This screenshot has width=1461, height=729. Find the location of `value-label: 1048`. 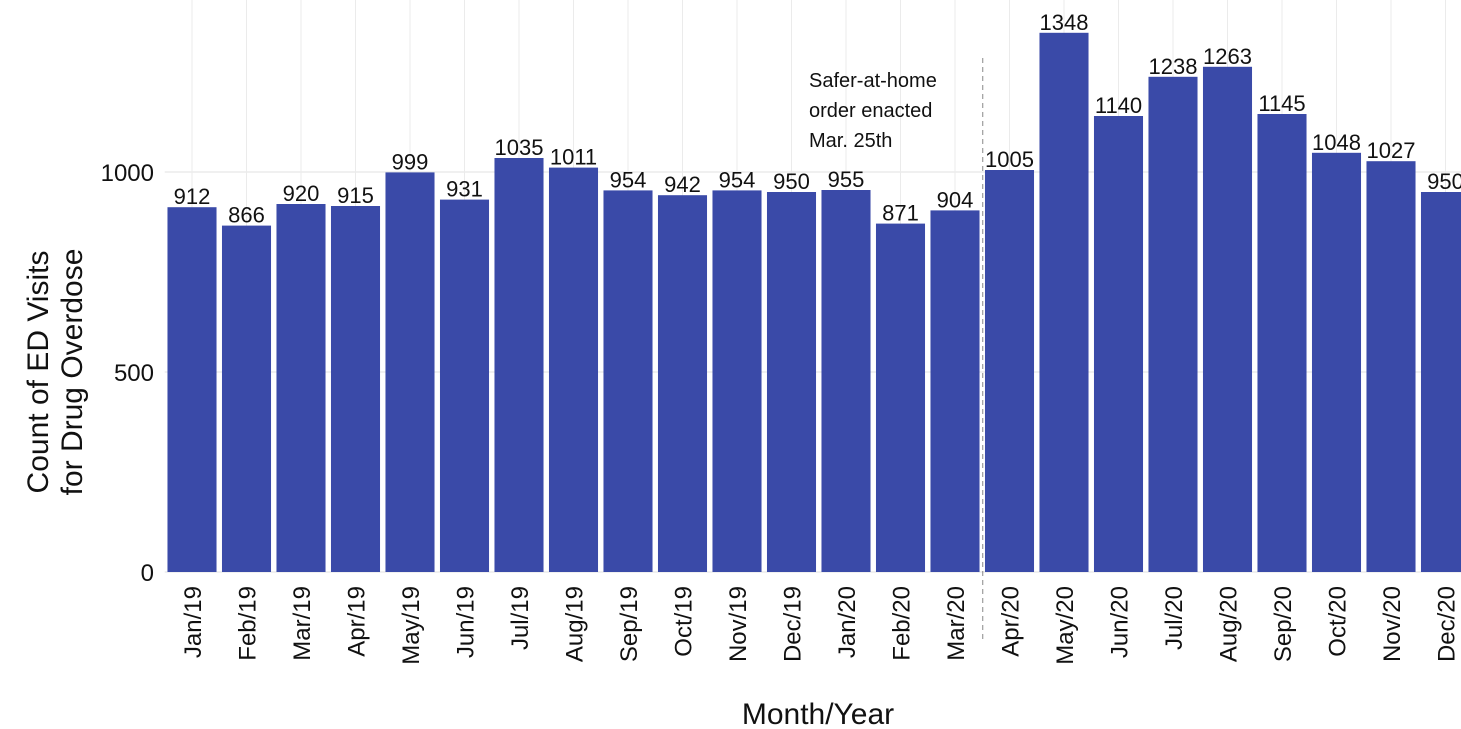

value-label: 1048 is located at coordinates (1336, 142).